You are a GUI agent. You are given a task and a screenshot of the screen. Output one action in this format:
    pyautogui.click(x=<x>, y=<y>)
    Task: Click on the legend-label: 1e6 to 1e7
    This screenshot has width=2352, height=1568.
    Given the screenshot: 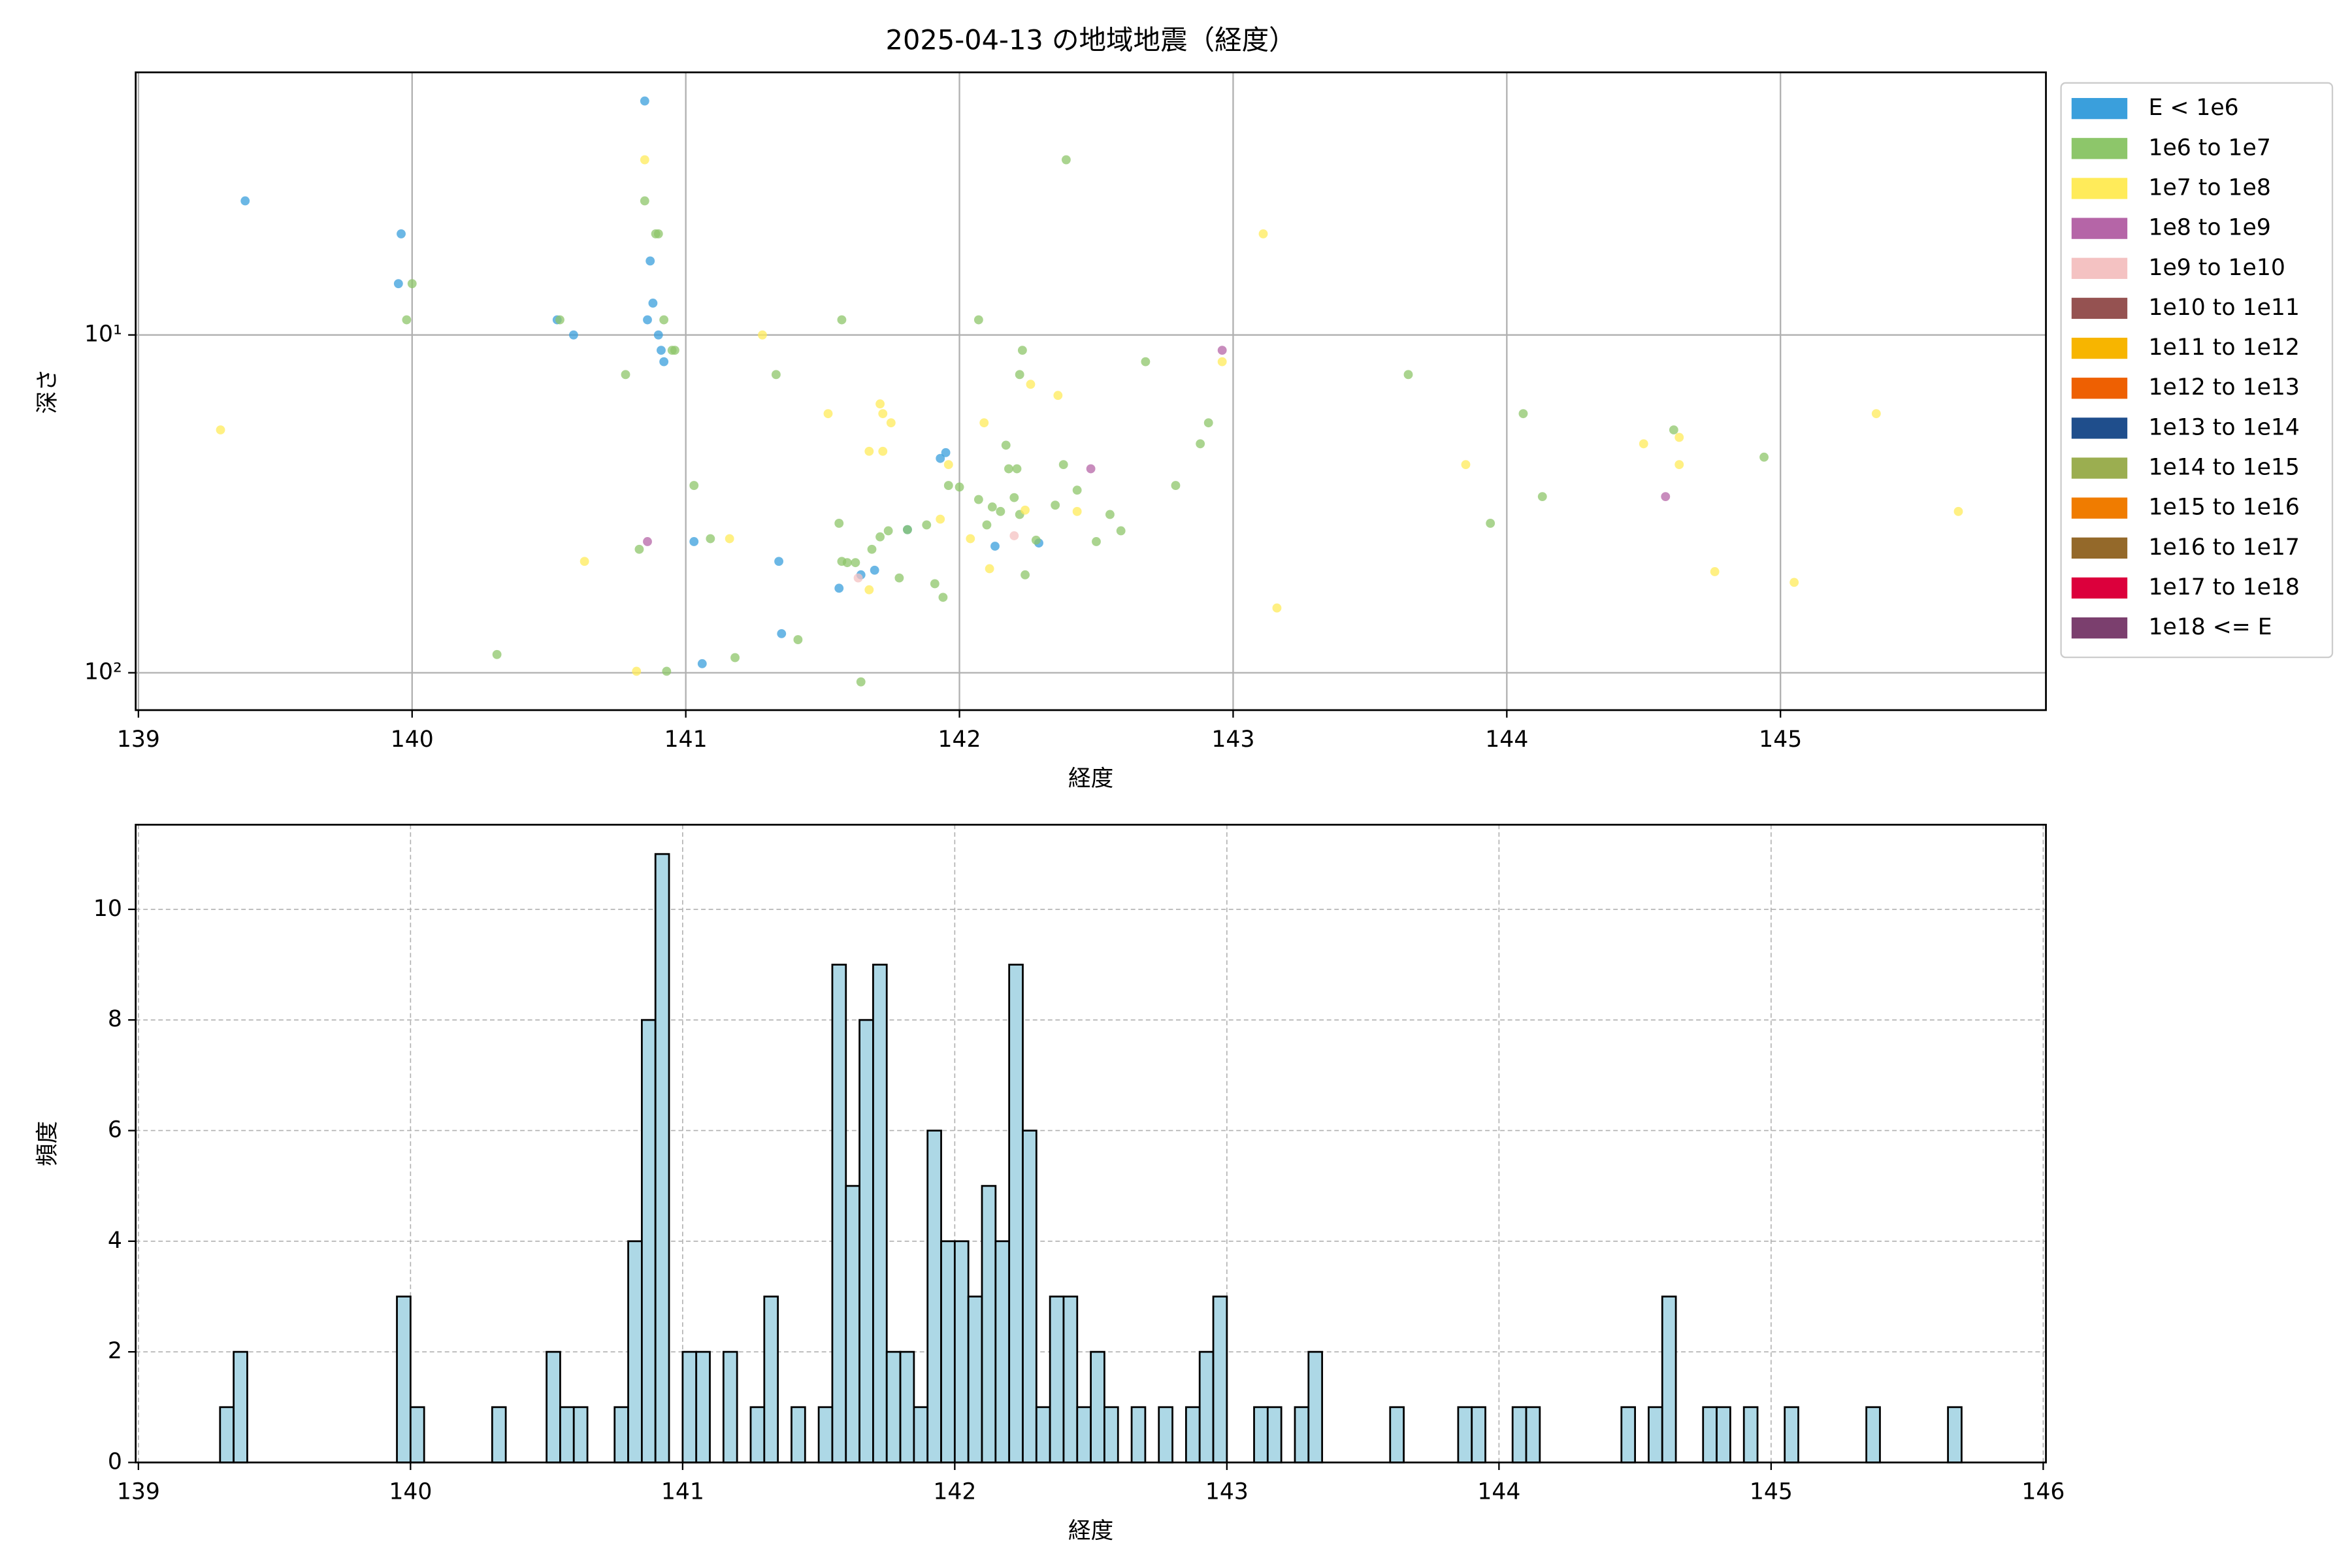 What is the action you would take?
    pyautogui.click(x=2209, y=148)
    